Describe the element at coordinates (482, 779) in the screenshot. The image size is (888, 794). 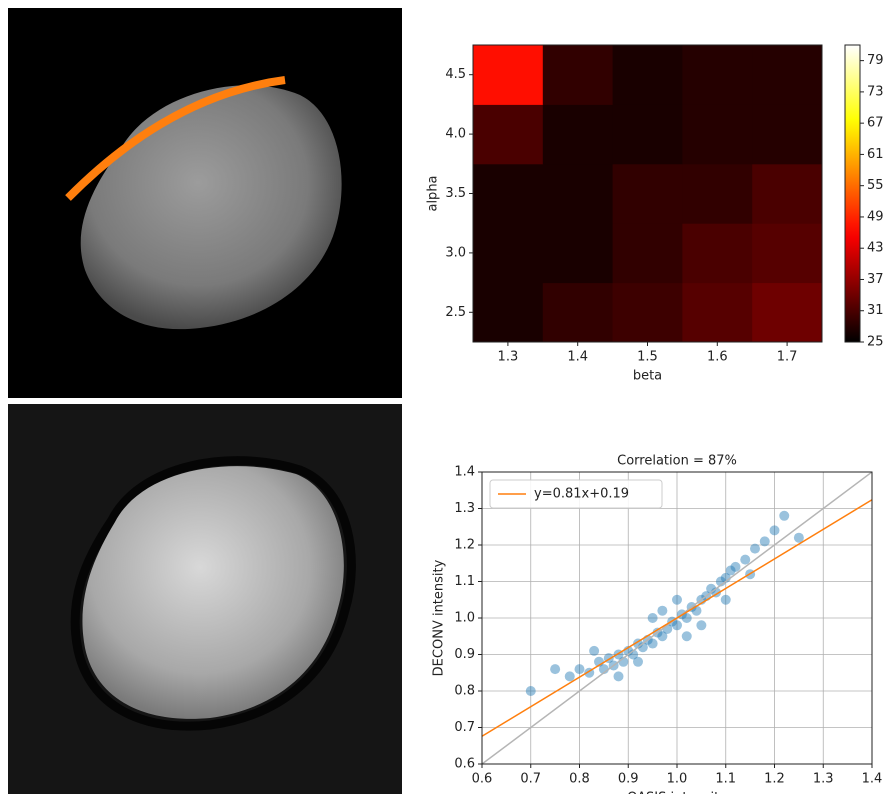
I see `x-tick-label: 0.6` at that location.